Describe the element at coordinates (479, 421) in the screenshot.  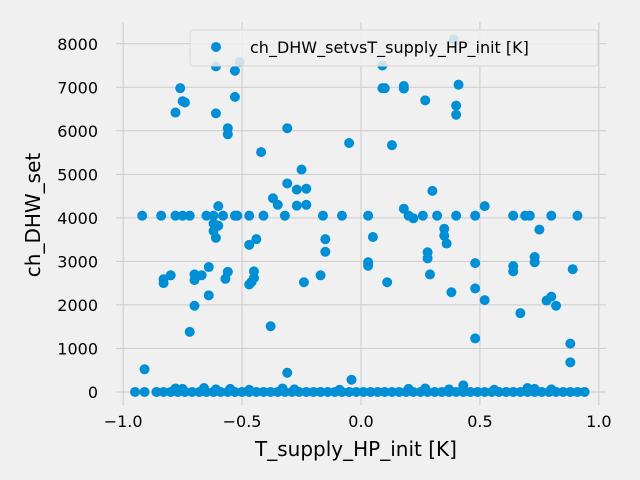
I see `x-tick-label: 0.5` at that location.